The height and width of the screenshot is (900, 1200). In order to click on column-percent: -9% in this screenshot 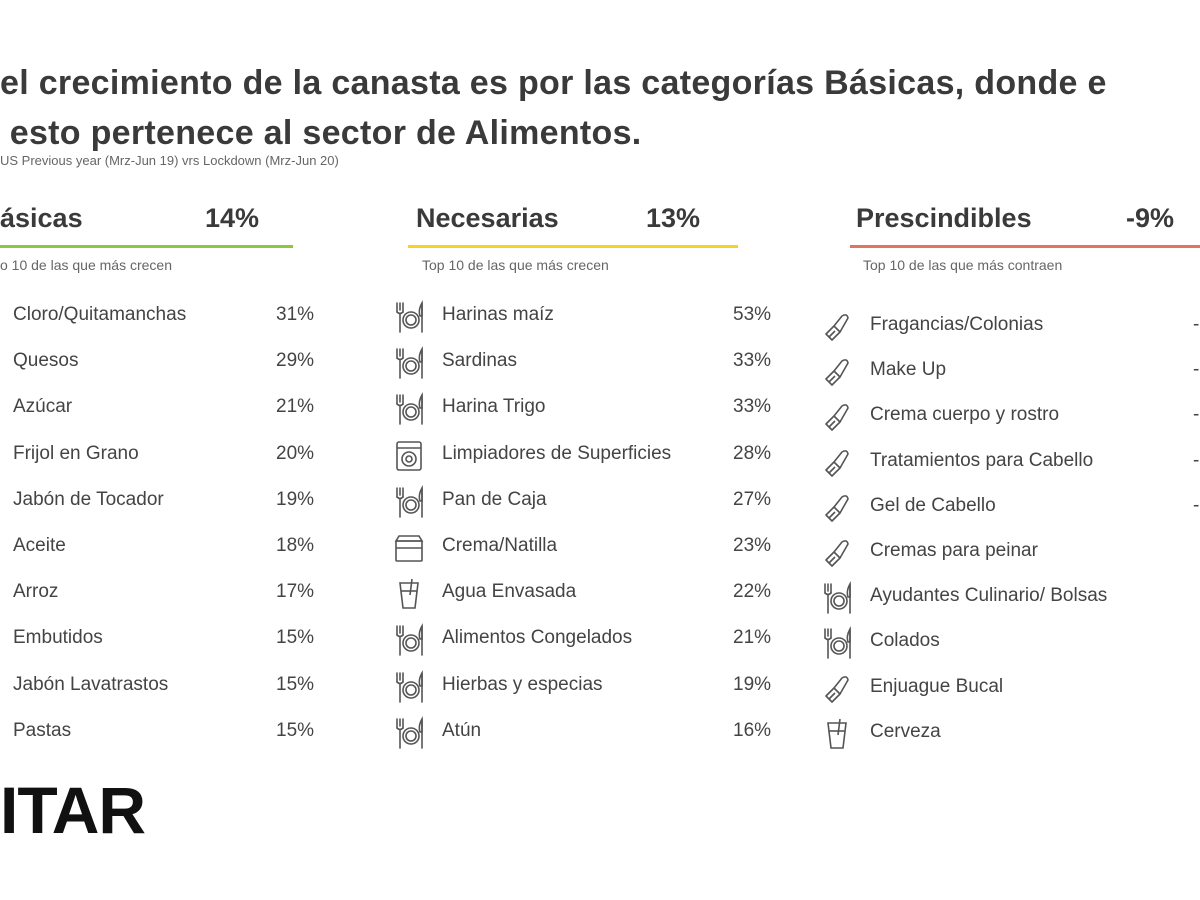, I will do `click(1150, 218)`.